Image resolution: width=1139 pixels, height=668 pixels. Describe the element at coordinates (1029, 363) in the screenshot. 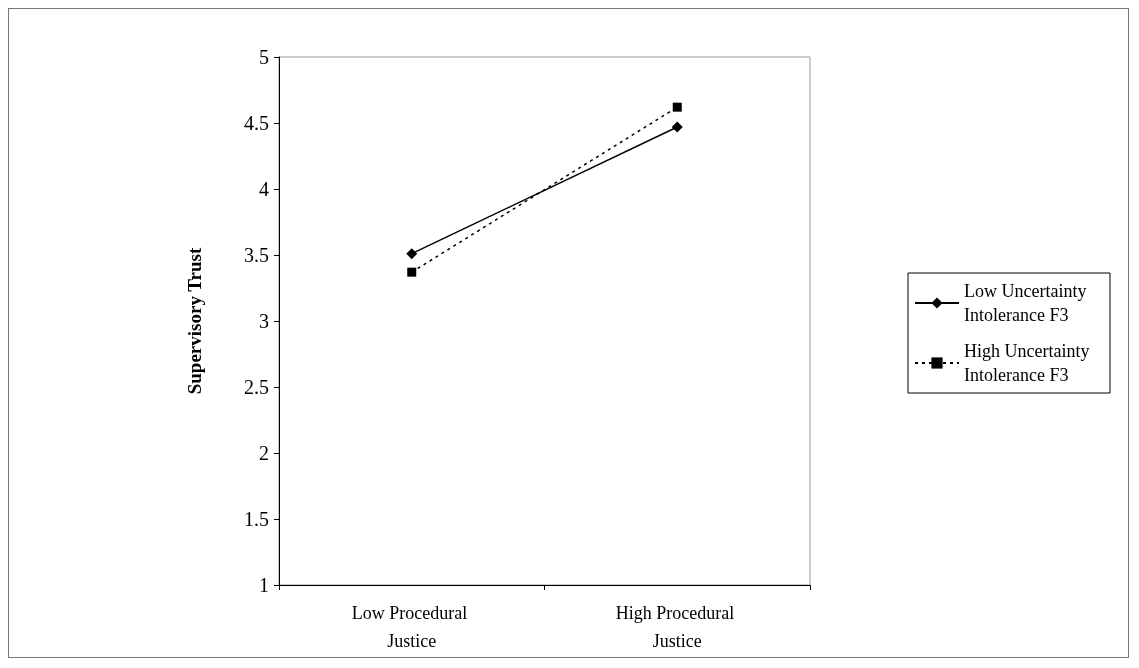

I see `legend-label: High Uncertainty Intolerance F3` at that location.